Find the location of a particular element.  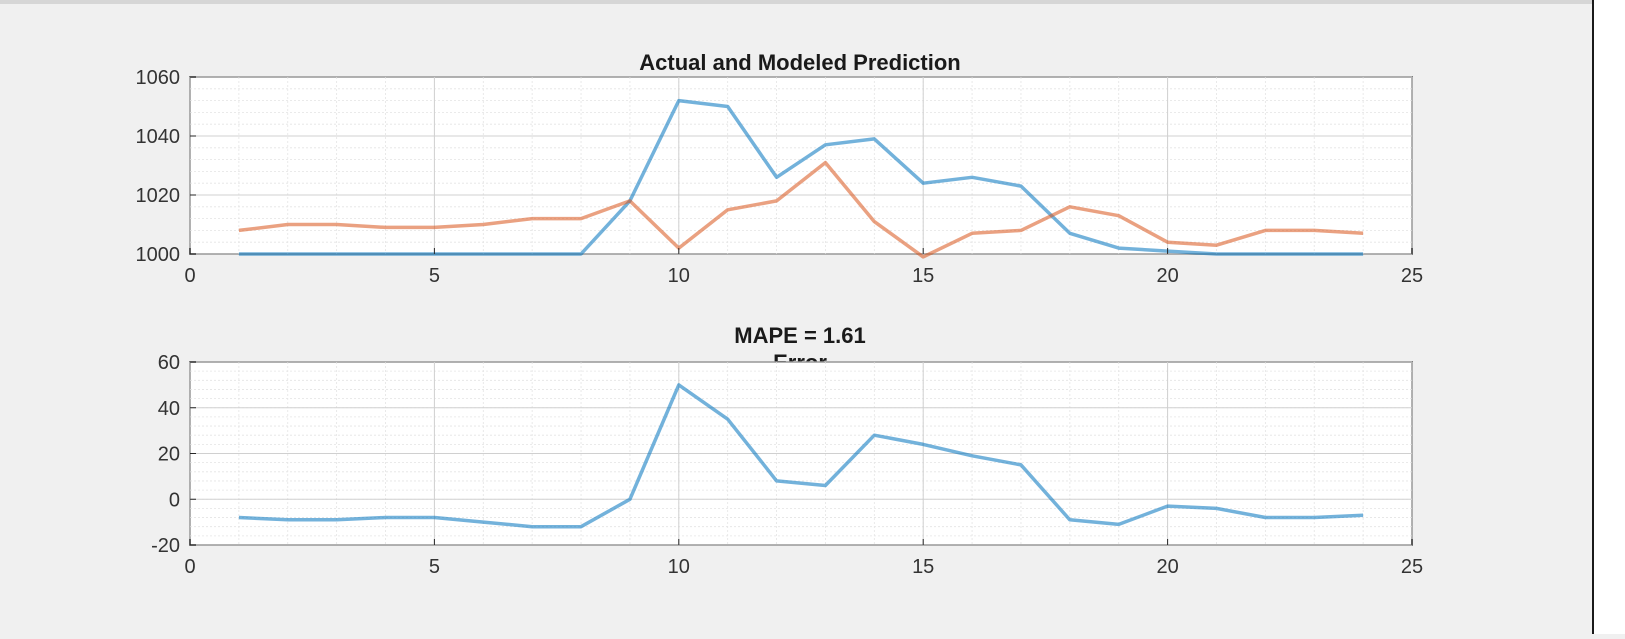

window-right-margin is located at coordinates (1609, 317).